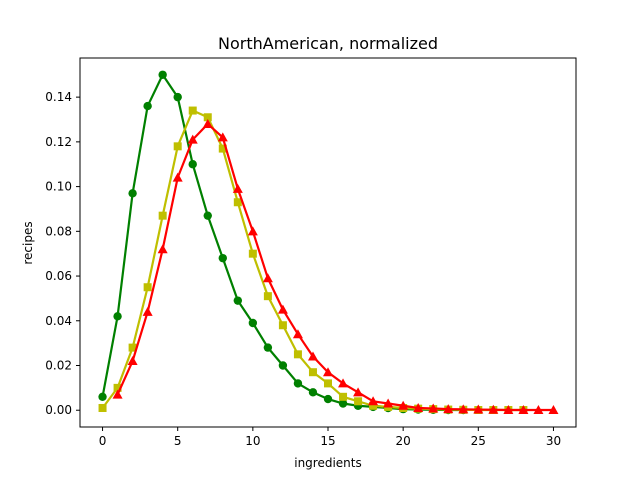 The image size is (640, 480). I want to click on x-axis: 0 5 10 15 20 25 30, so click(330, 437).